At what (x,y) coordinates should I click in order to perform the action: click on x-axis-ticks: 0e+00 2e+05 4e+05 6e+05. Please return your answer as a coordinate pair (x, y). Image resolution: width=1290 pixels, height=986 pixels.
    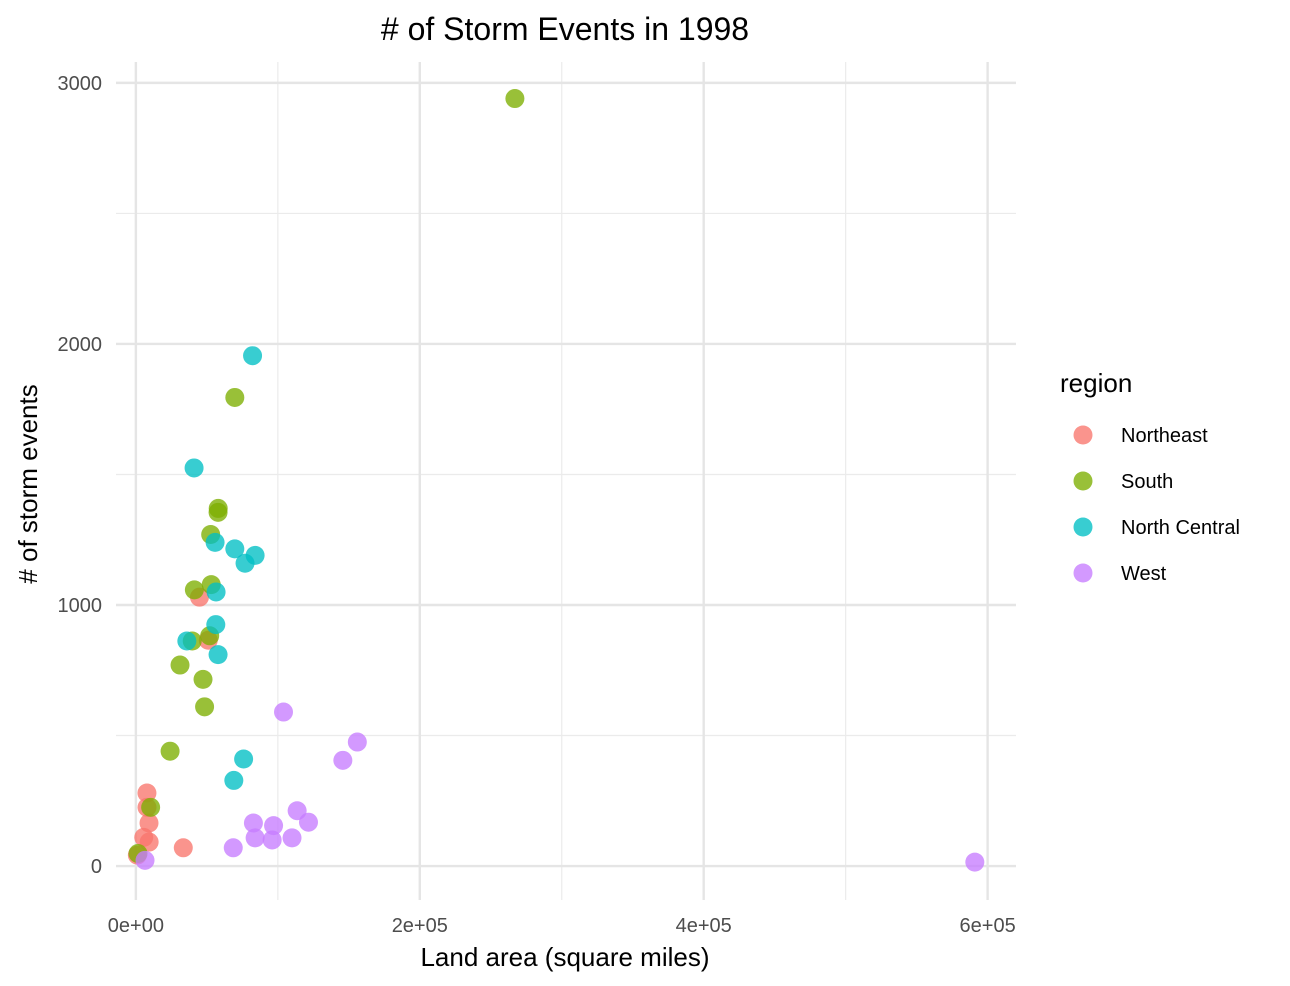
    Looking at the image, I should click on (562, 926).